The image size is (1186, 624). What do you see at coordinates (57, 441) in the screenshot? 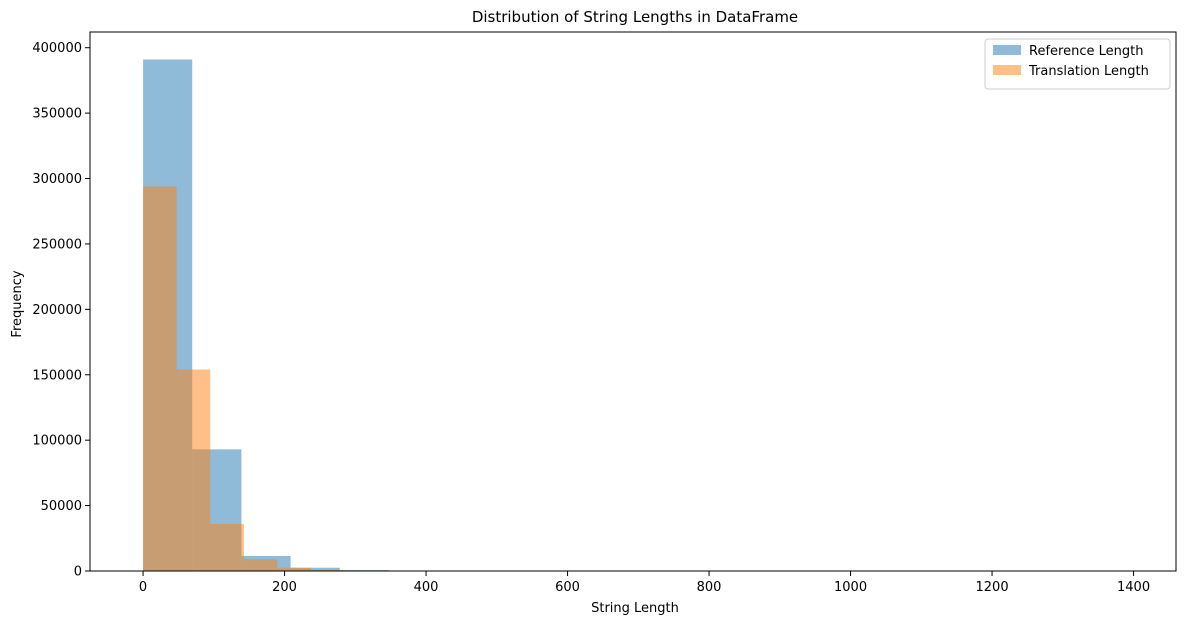
I see `y-tick-label-2: 100000` at bounding box center [57, 441].